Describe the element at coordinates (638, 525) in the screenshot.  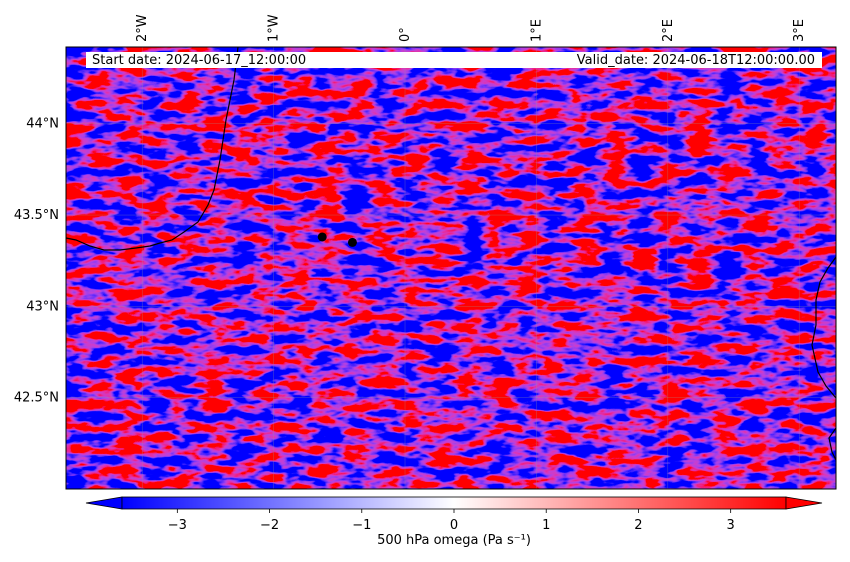
I see `colorbar-tick-label: 2` at that location.